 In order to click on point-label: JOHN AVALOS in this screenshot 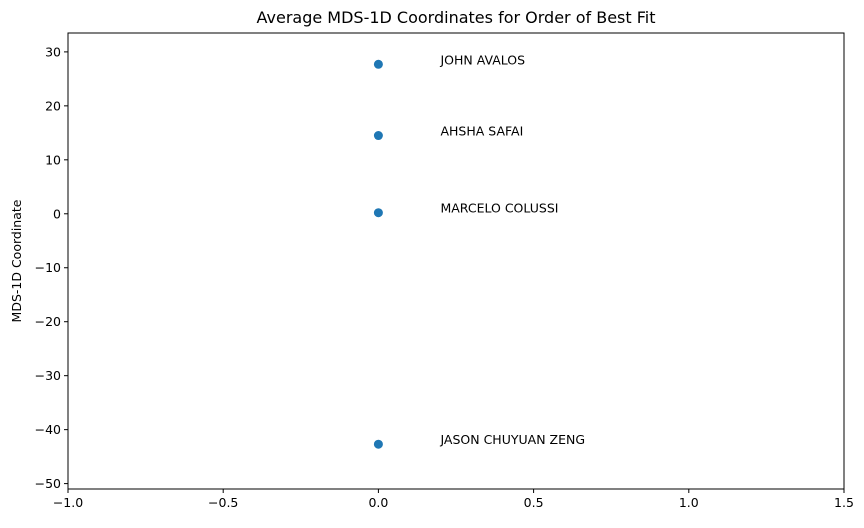, I will do `click(482, 59)`.